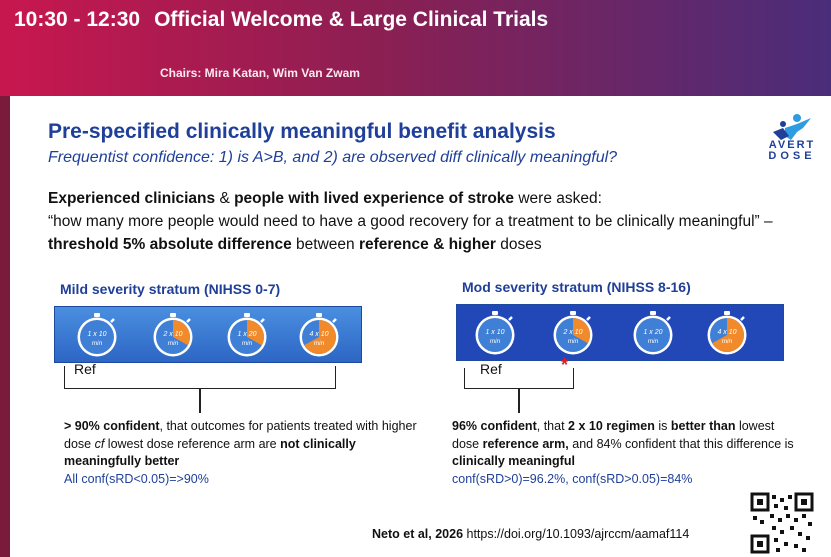  I want to click on mod-ref-label: Ref, so click(491, 369).